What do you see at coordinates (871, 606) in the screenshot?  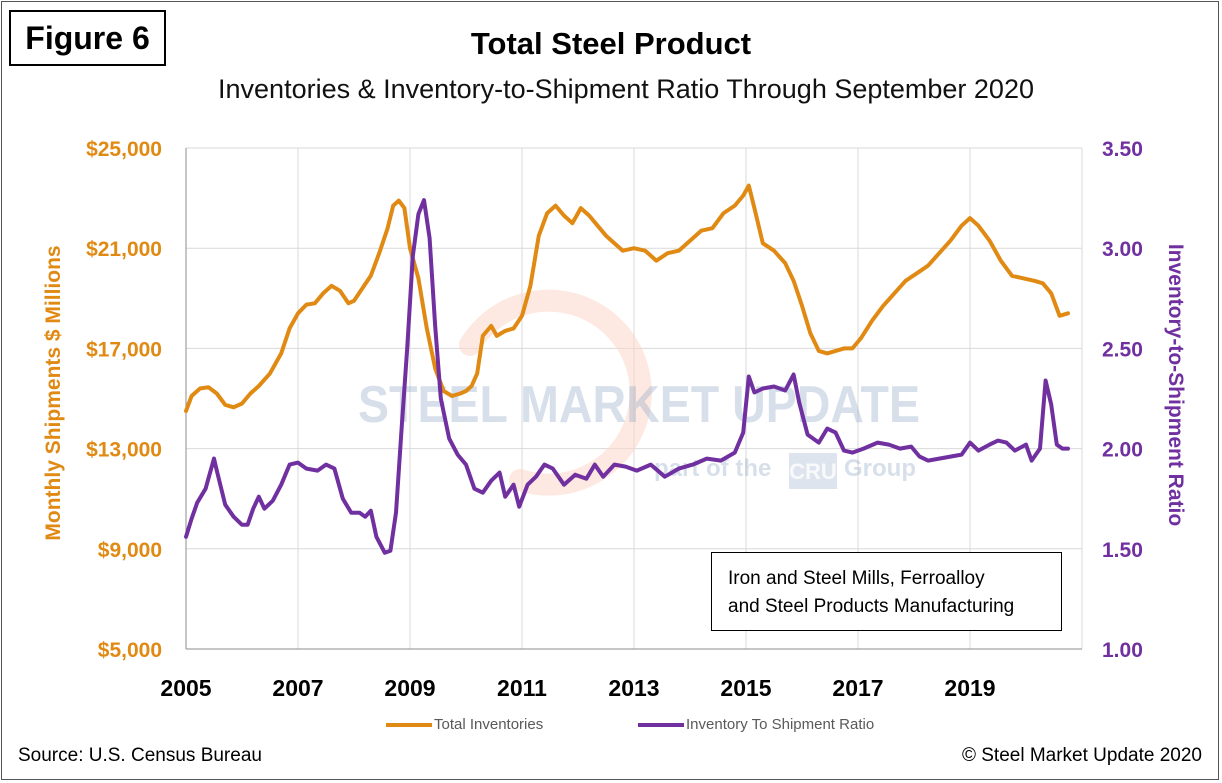 I see `annotation-line-2: and Steel Products Manufacturing` at bounding box center [871, 606].